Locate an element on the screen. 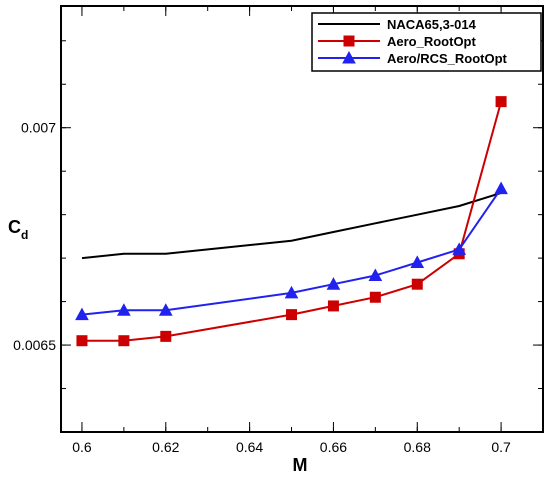  x-tick-label: 0.62 is located at coordinates (165, 447).